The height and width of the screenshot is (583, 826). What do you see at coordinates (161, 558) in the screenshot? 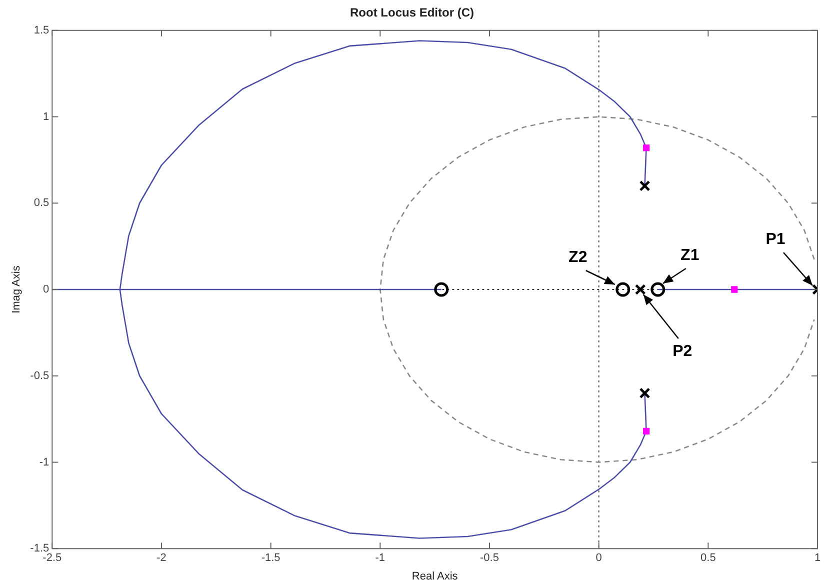
I see `x-tick-label: -2` at bounding box center [161, 558].